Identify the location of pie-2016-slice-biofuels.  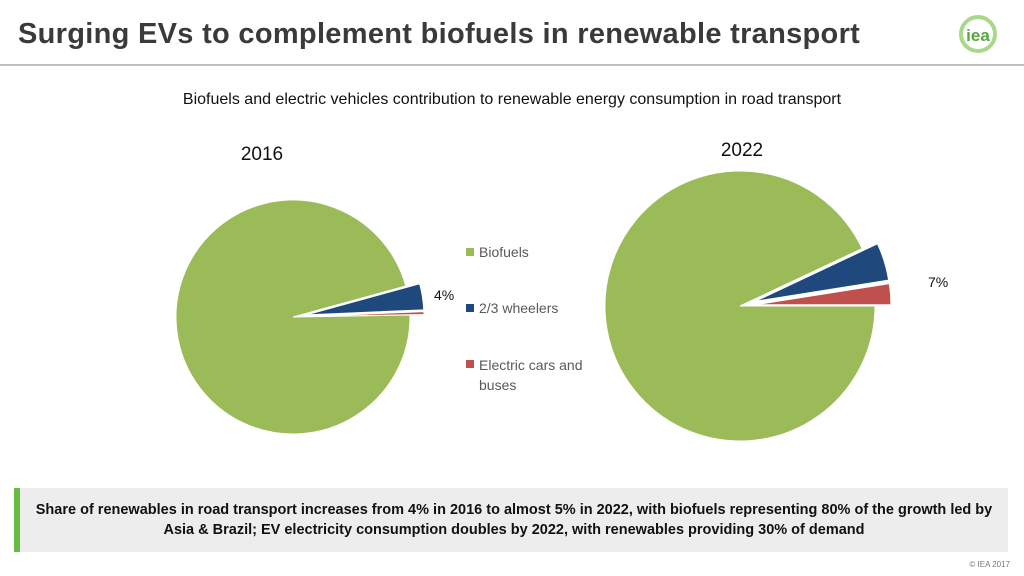
(293, 317).